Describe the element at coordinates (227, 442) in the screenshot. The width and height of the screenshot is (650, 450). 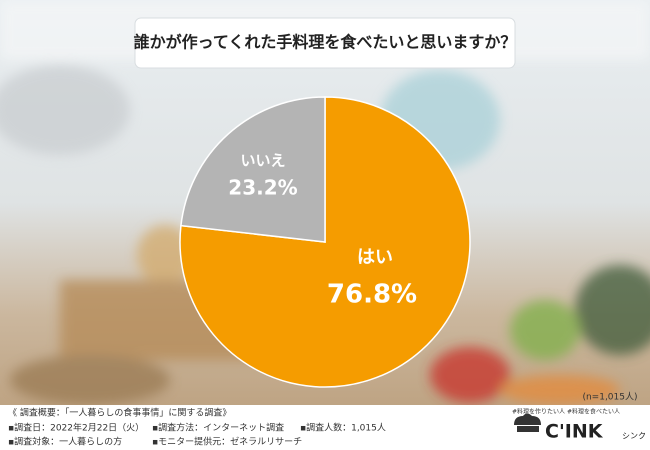
I see `survey-item: ▪モニター提供元：ゼネラルリサーチ` at that location.